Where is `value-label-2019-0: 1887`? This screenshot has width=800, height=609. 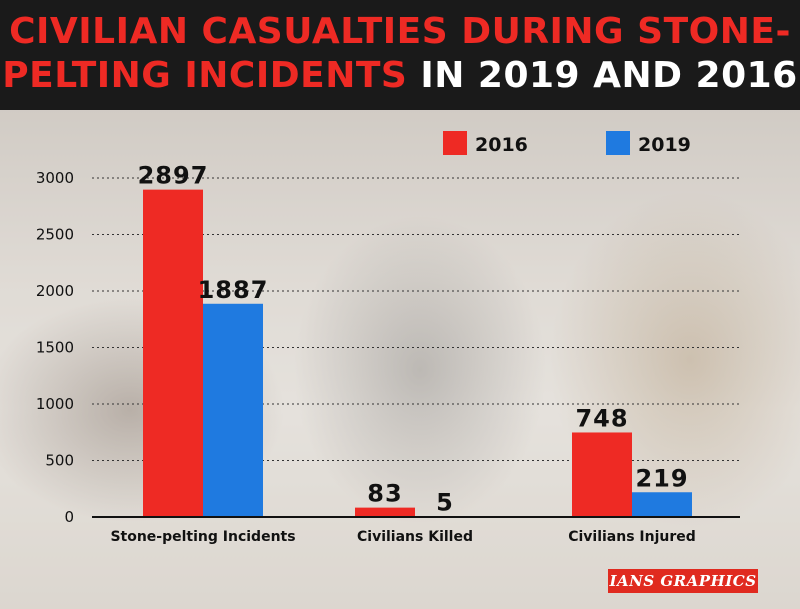
value-label-2019-0: 1887 is located at coordinates (233, 290).